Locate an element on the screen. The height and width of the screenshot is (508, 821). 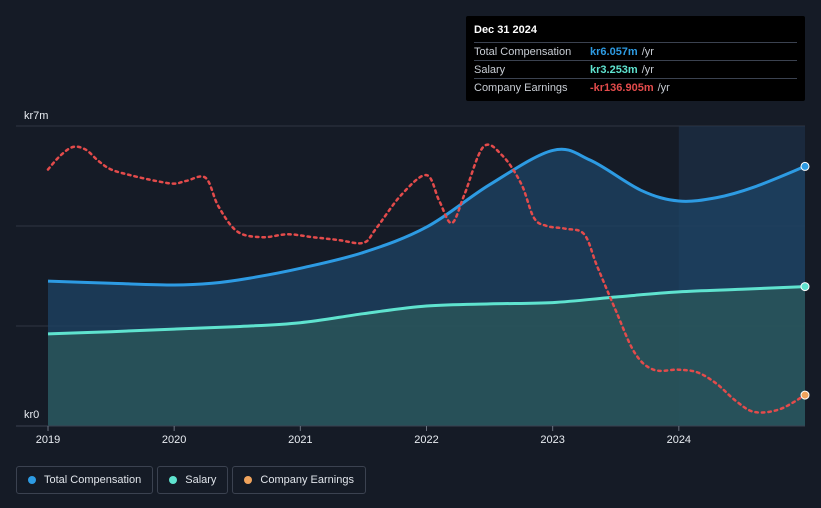
y-axis-max-label: kr7m is located at coordinates (36, 116).